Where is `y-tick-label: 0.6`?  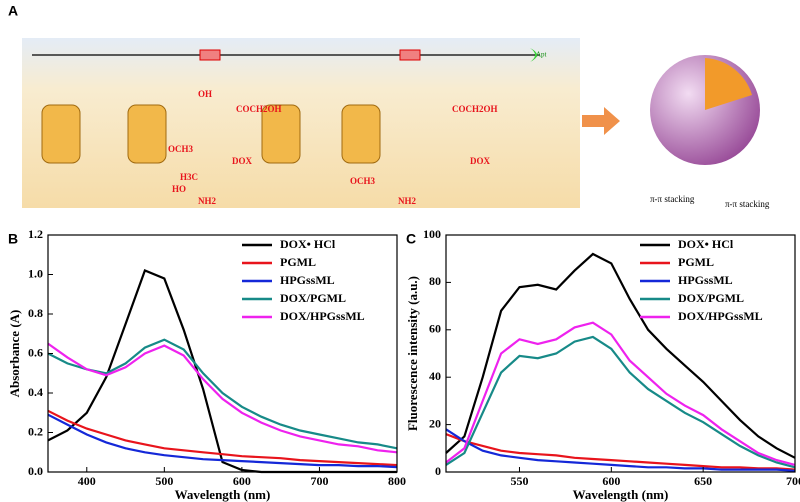
y-tick-label: 0.6 is located at coordinates (35, 352).